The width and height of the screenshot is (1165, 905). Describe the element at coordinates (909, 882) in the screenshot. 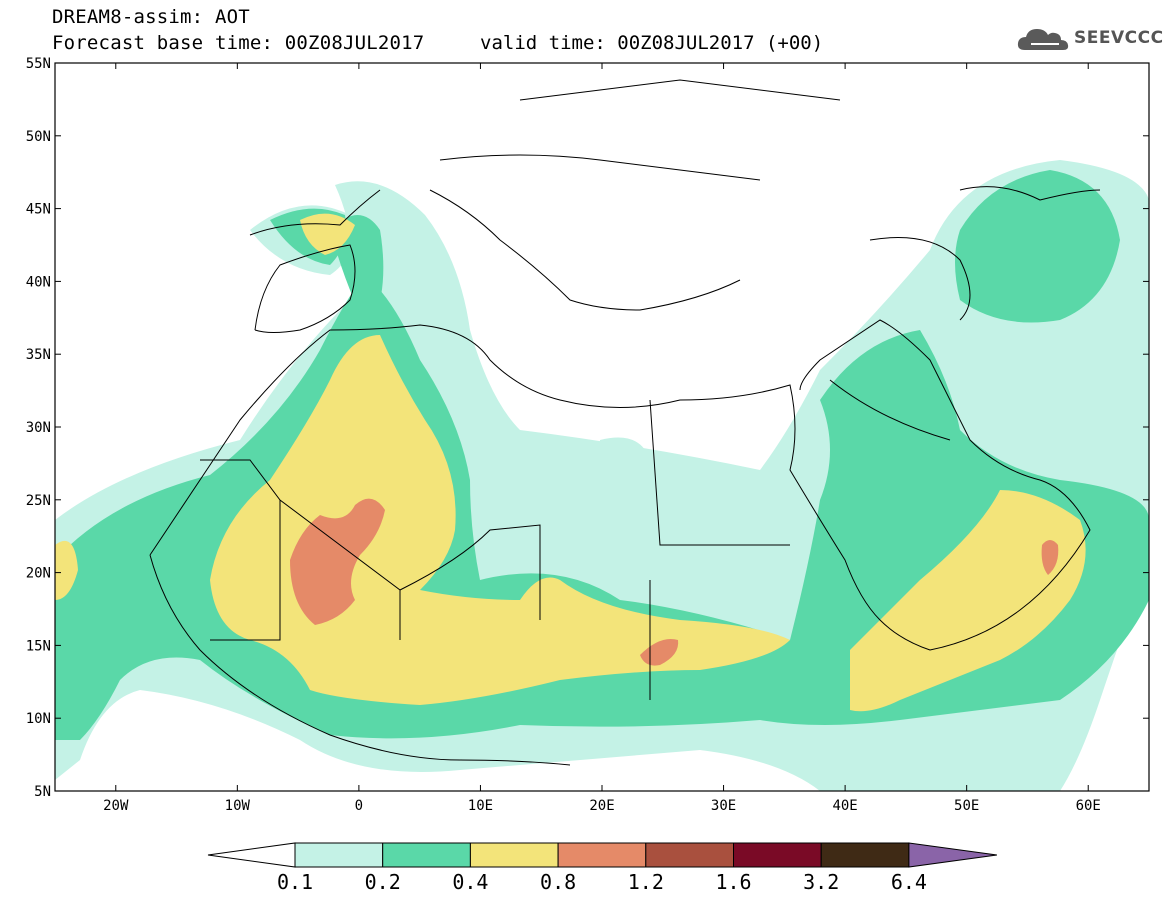

I see `colorbar-label: 6.4` at that location.